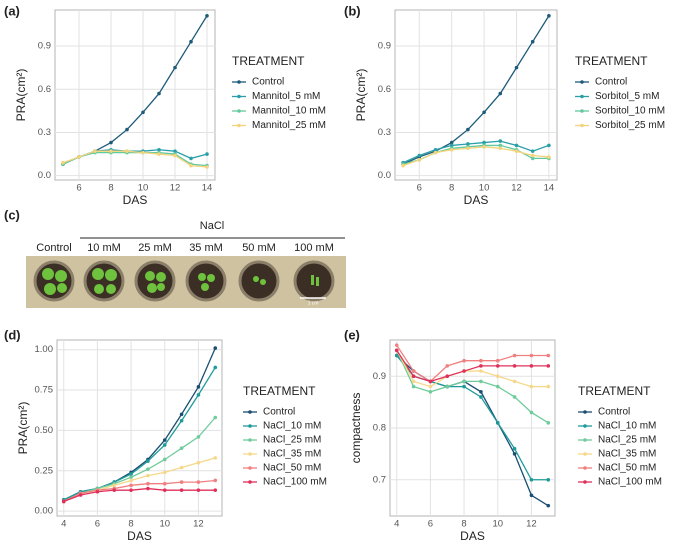  What do you see at coordinates (44, 390) in the screenshot?
I see `y-tick-label: 0.75` at bounding box center [44, 390].